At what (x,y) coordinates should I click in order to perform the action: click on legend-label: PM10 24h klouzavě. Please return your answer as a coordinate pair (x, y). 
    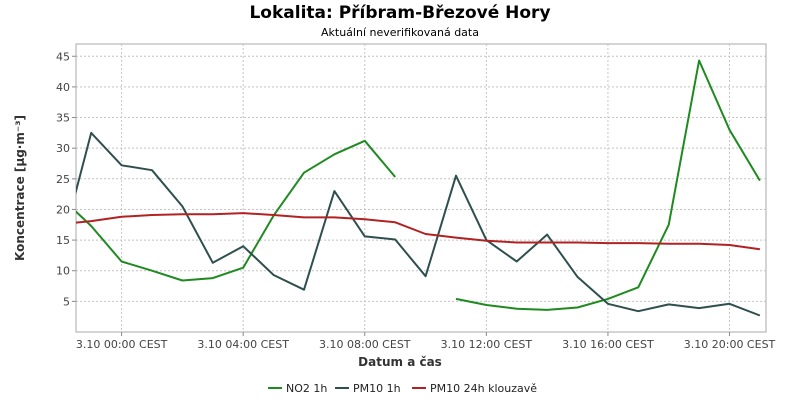
    Looking at the image, I should click on (483, 388).